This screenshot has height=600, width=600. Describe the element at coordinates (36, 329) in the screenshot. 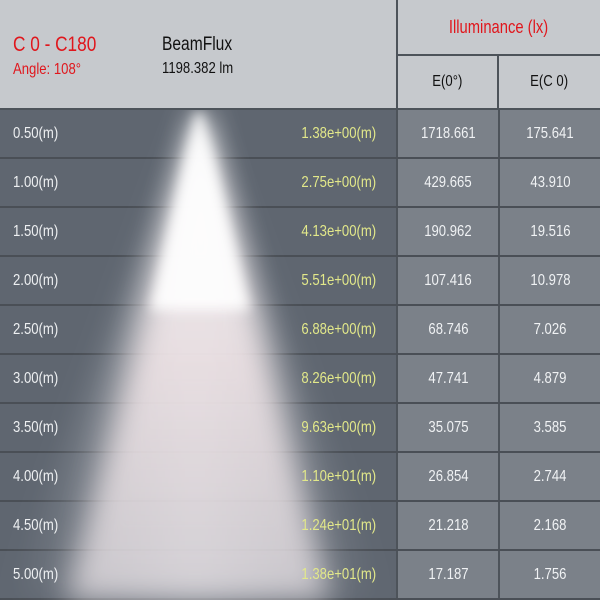

I see `distance-label: 2.50(m)` at that location.